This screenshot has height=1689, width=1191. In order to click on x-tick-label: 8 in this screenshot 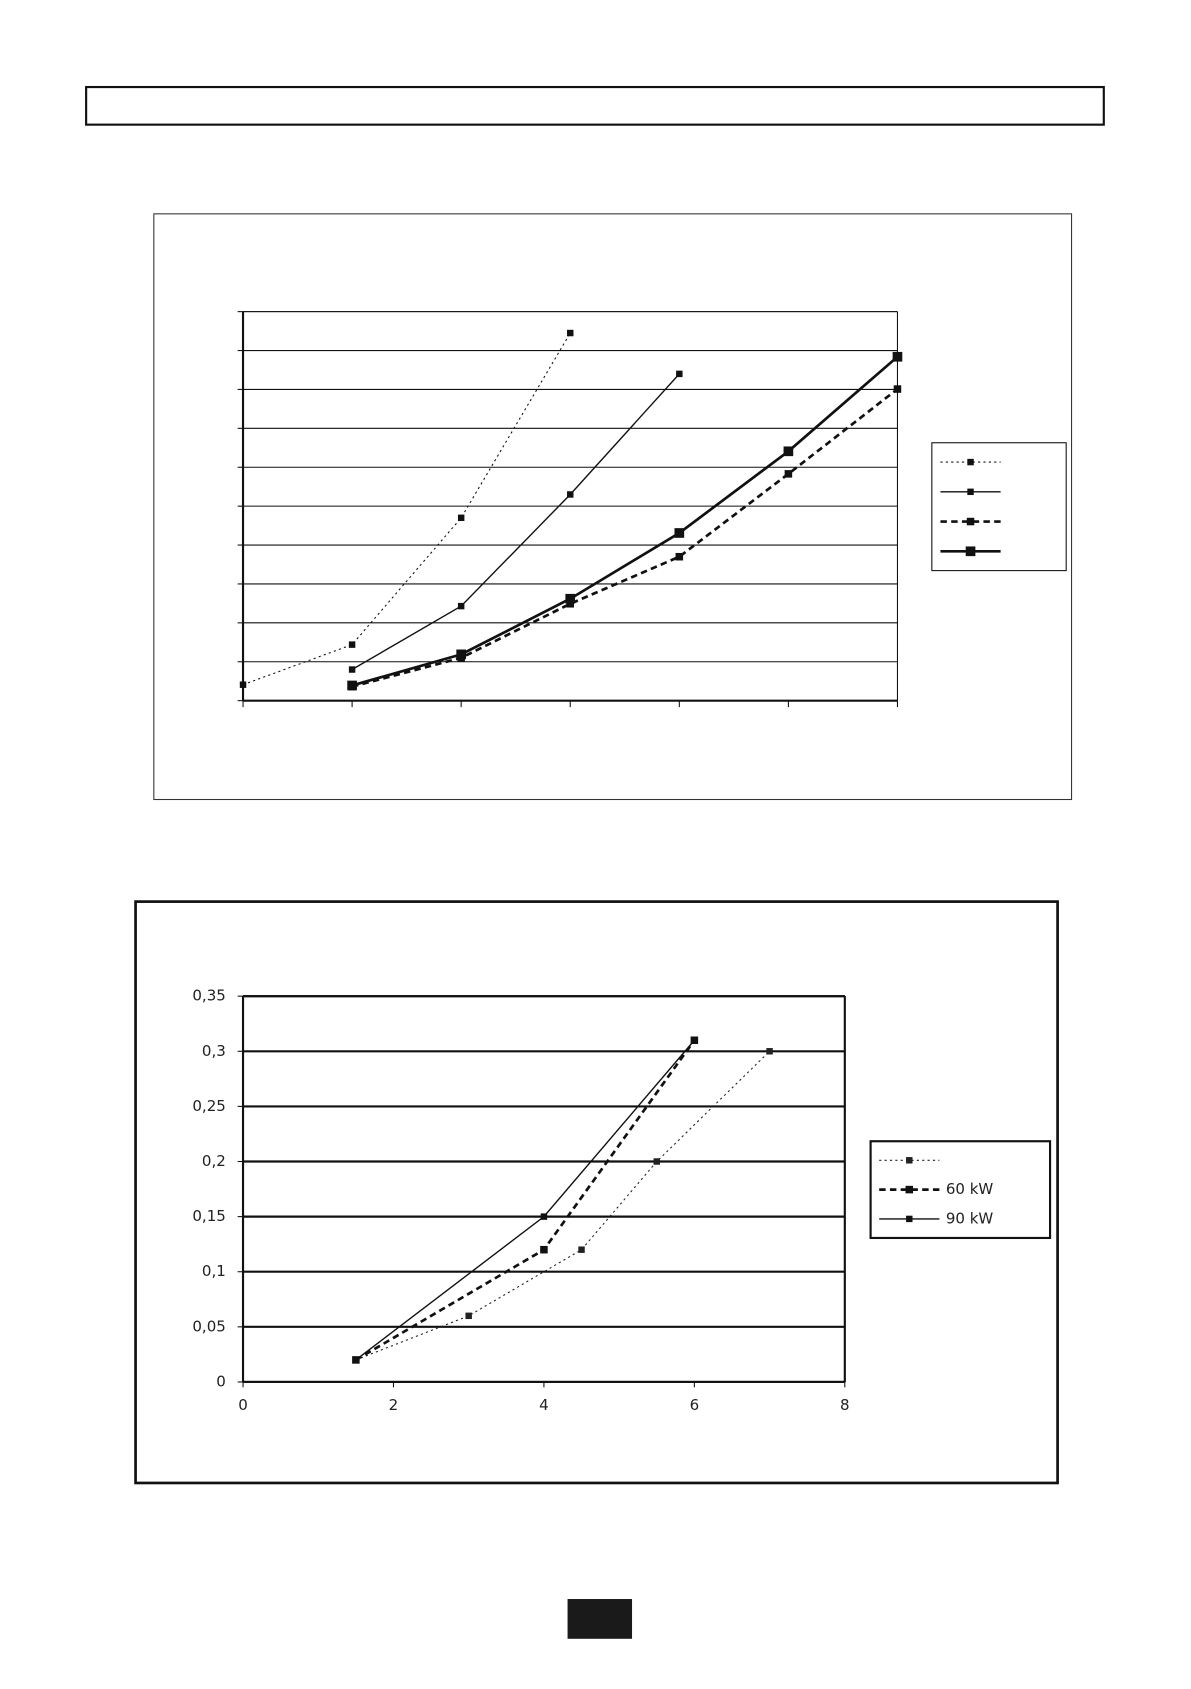, I will do `click(845, 1405)`.